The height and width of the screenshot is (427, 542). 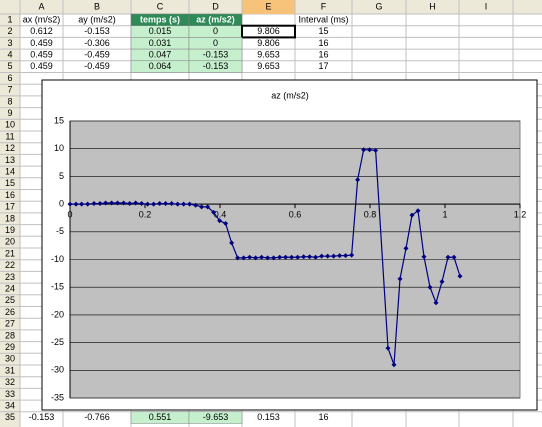 What do you see at coordinates (10, 207) in the screenshot?
I see `row-number: 17` at bounding box center [10, 207].